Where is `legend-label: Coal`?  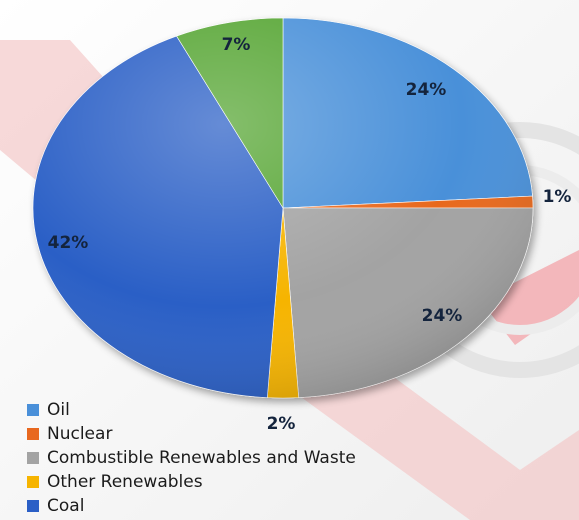 legend-label: Coal is located at coordinates (66, 506).